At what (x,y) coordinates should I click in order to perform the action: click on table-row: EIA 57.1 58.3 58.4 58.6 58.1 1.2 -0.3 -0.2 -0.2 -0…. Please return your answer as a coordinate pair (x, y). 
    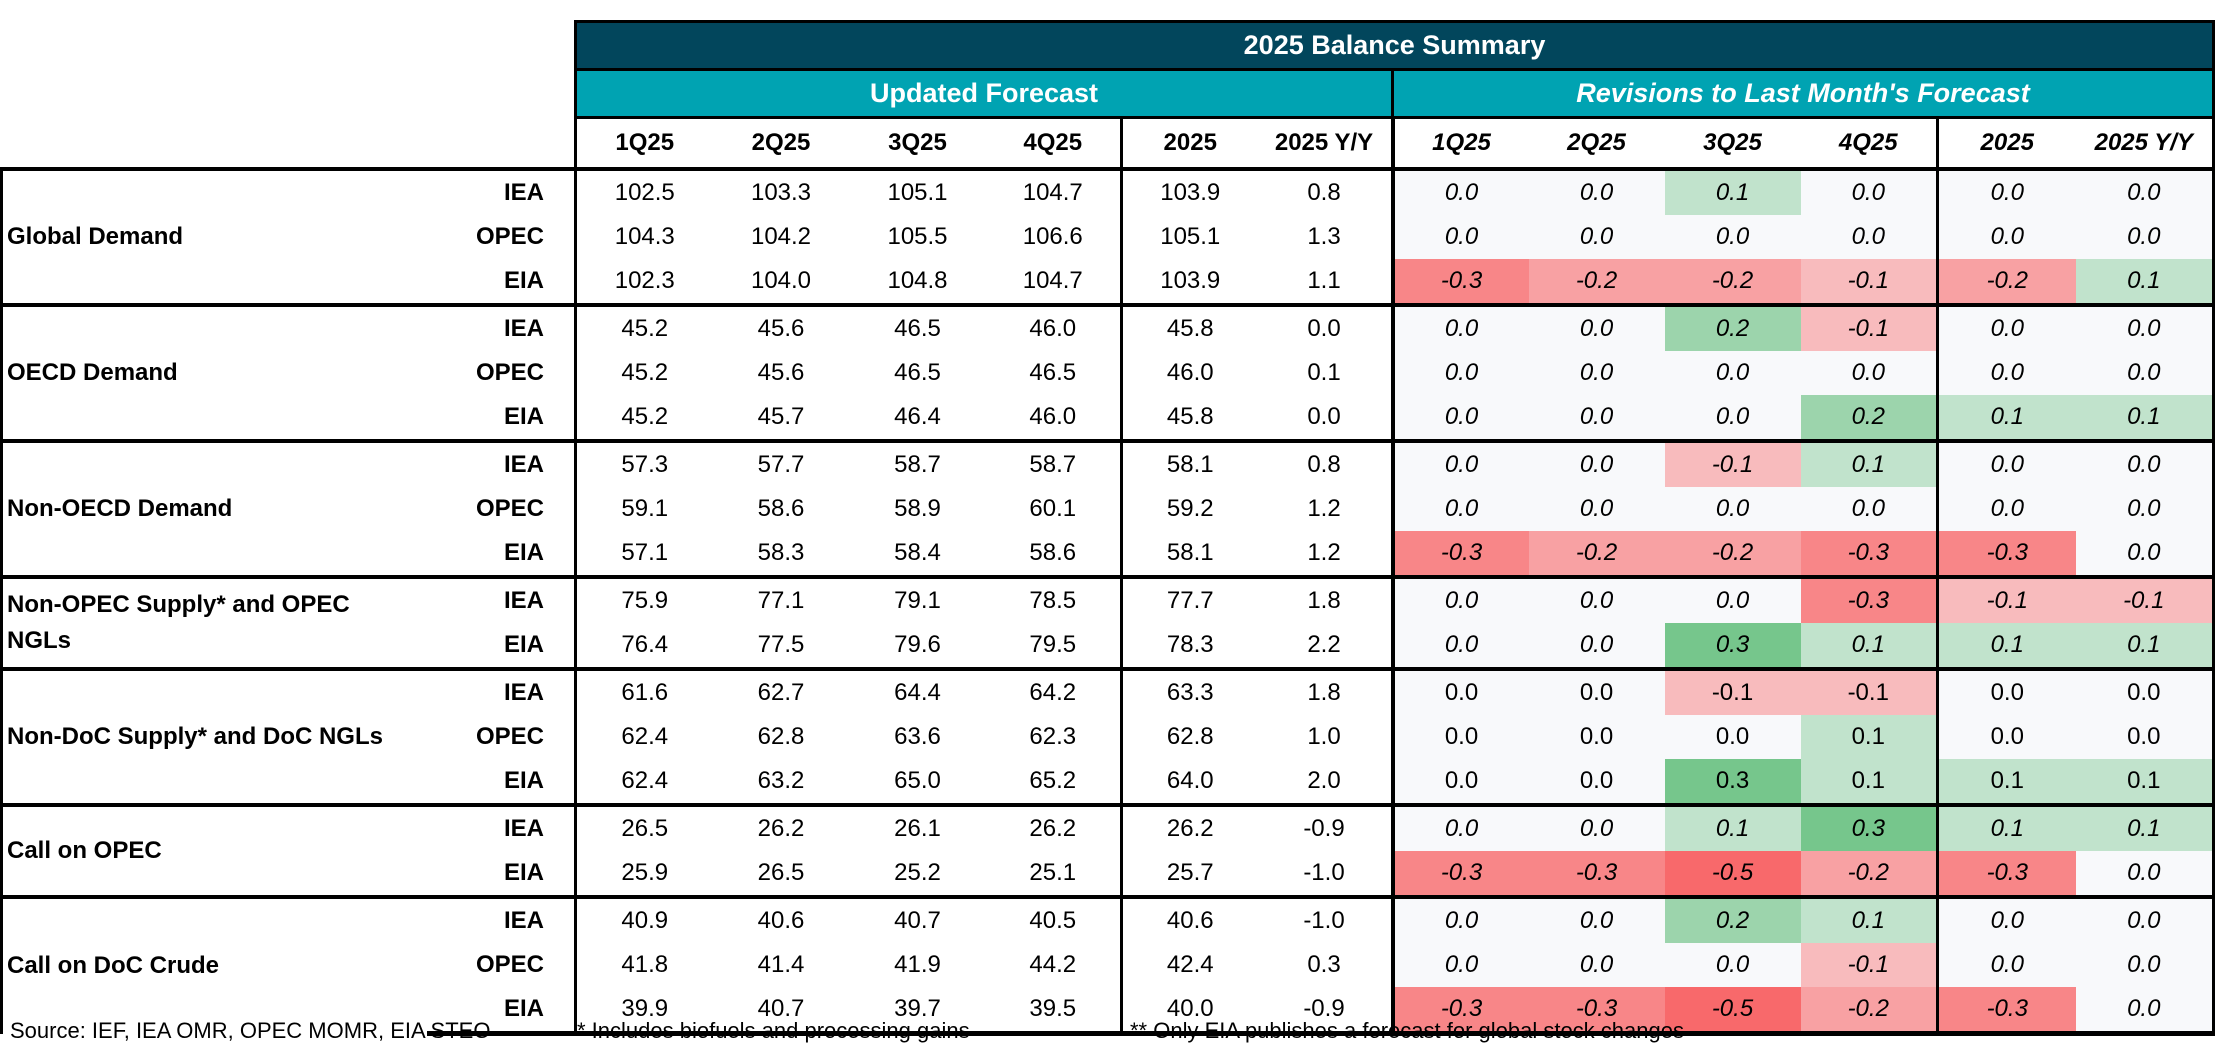
    Looking at the image, I should click on (1108, 554).